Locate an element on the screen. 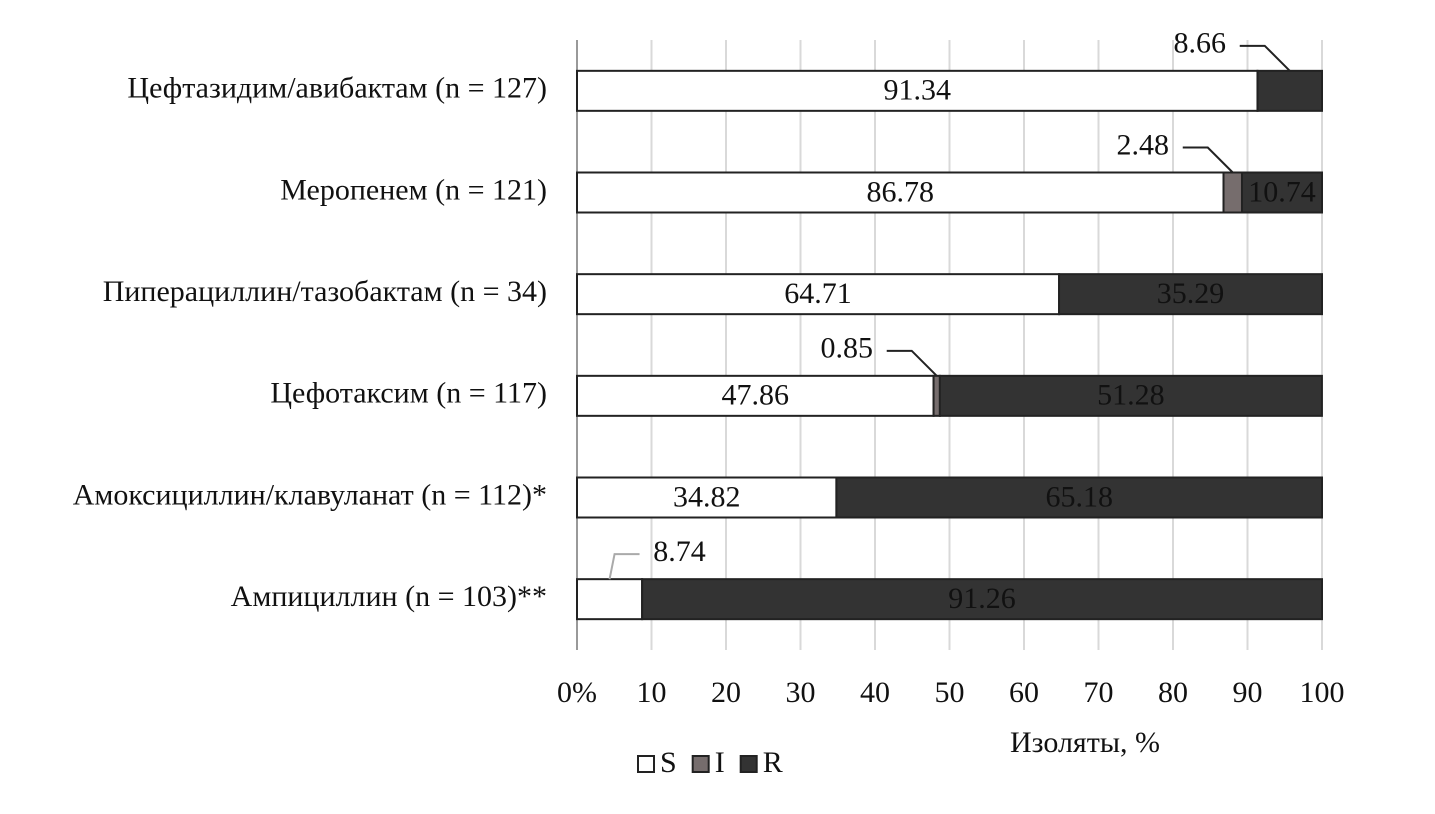  data-label: 47.86 is located at coordinates (756, 395).